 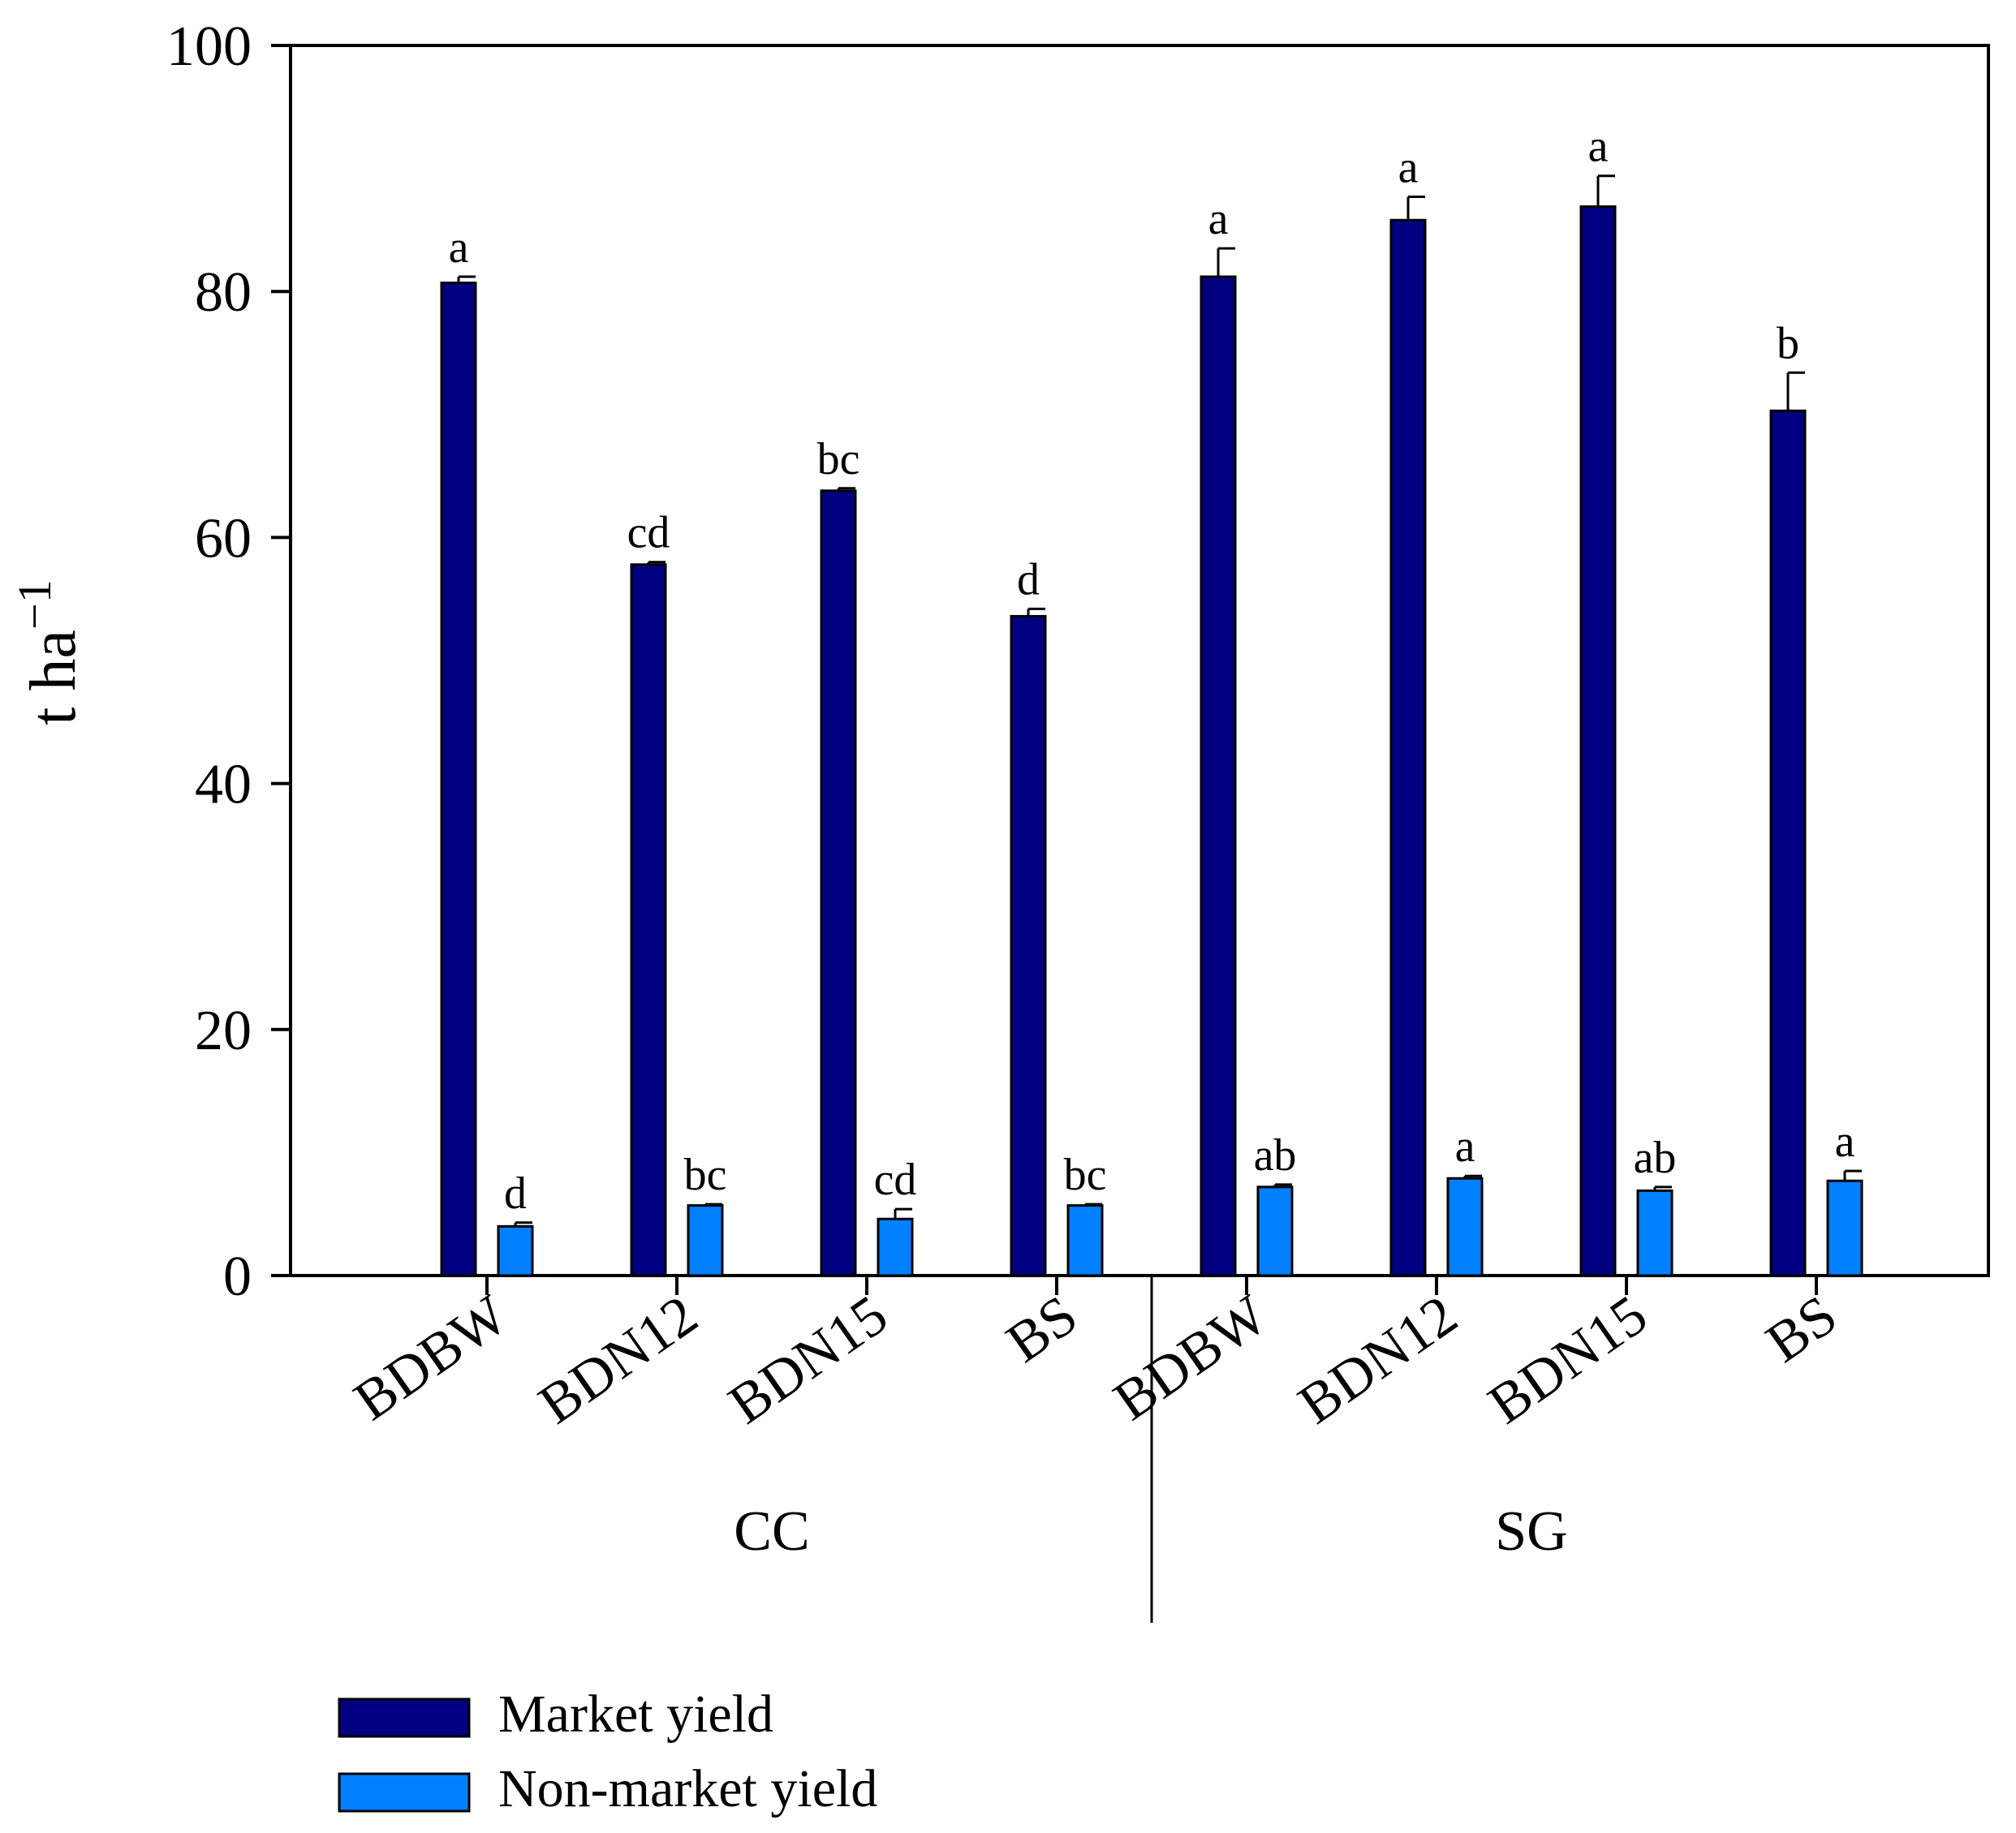 What do you see at coordinates (224, 785) in the screenshot?
I see `y-tick-label: 40` at bounding box center [224, 785].